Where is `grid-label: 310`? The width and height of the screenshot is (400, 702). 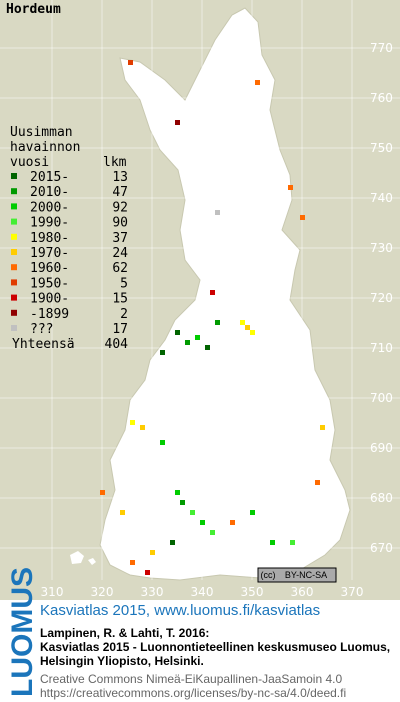
grid-label: 310 is located at coordinates (52, 592).